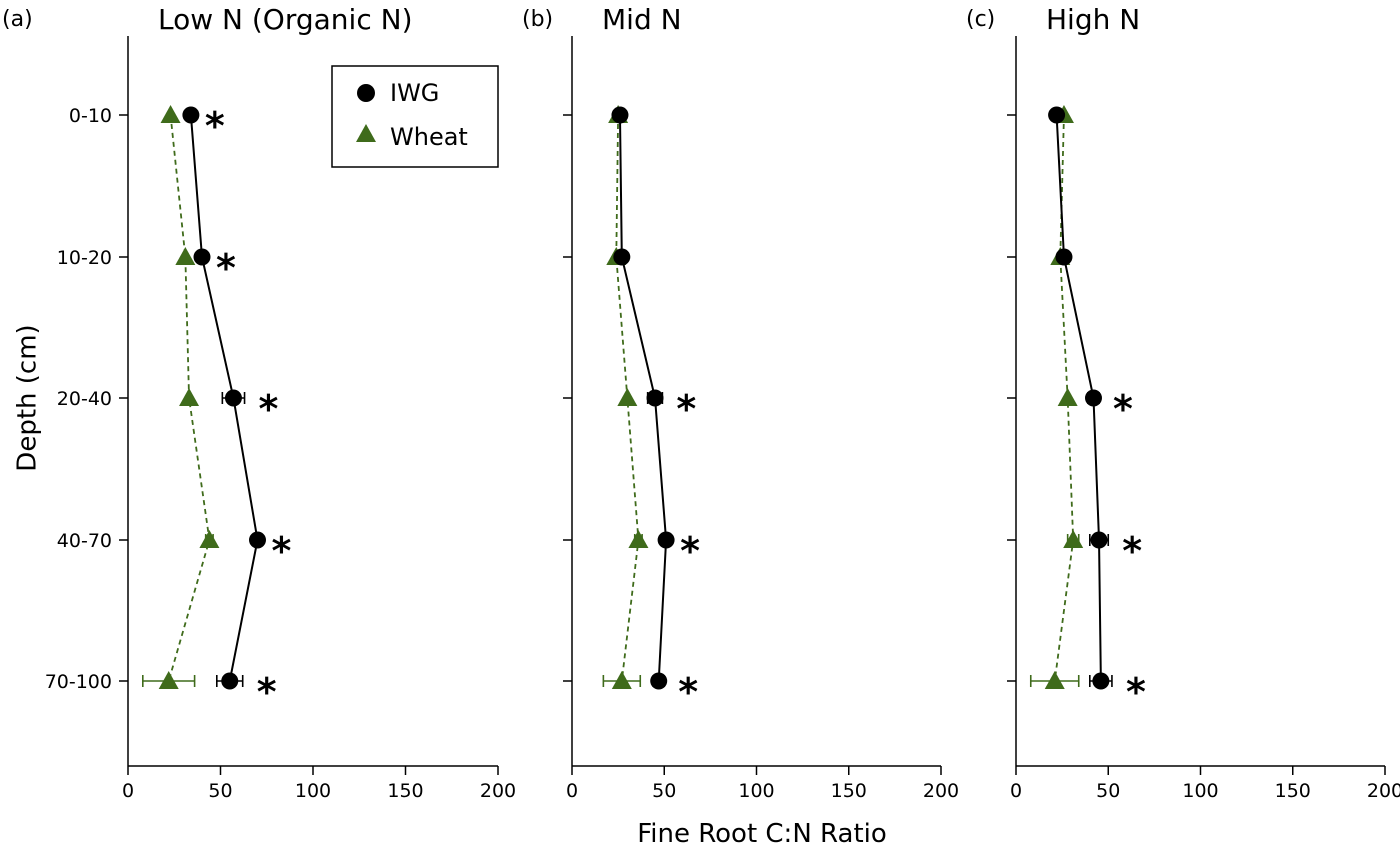 This screenshot has height=853, width=1400. Describe the element at coordinates (980, 19) in the screenshot. I see `panel-label: (c)` at that location.